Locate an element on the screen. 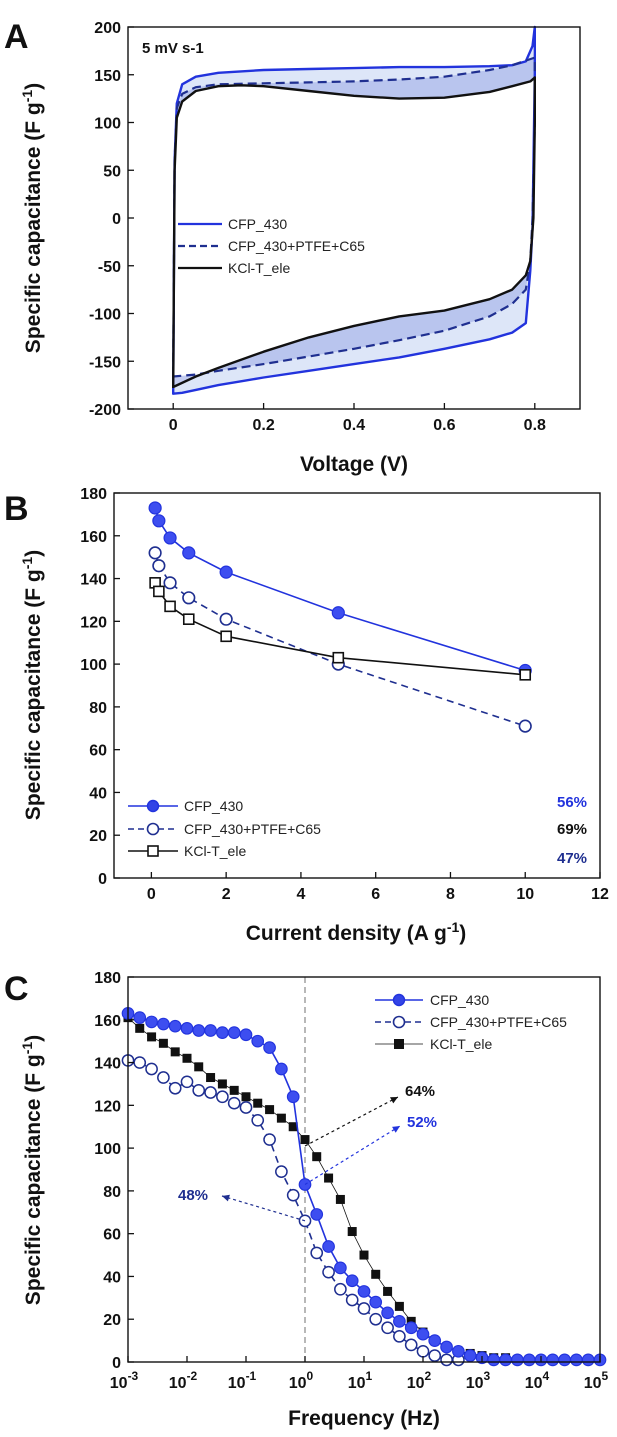 The height and width of the screenshot is (1437, 617). panel-label-b: B is located at coordinates (16, 509).